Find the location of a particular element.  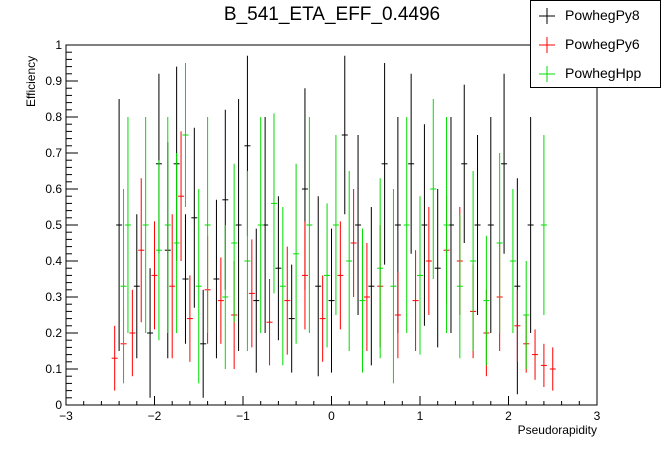

legend-item-powheghpp: PowhegHpp is located at coordinates (595, 74).